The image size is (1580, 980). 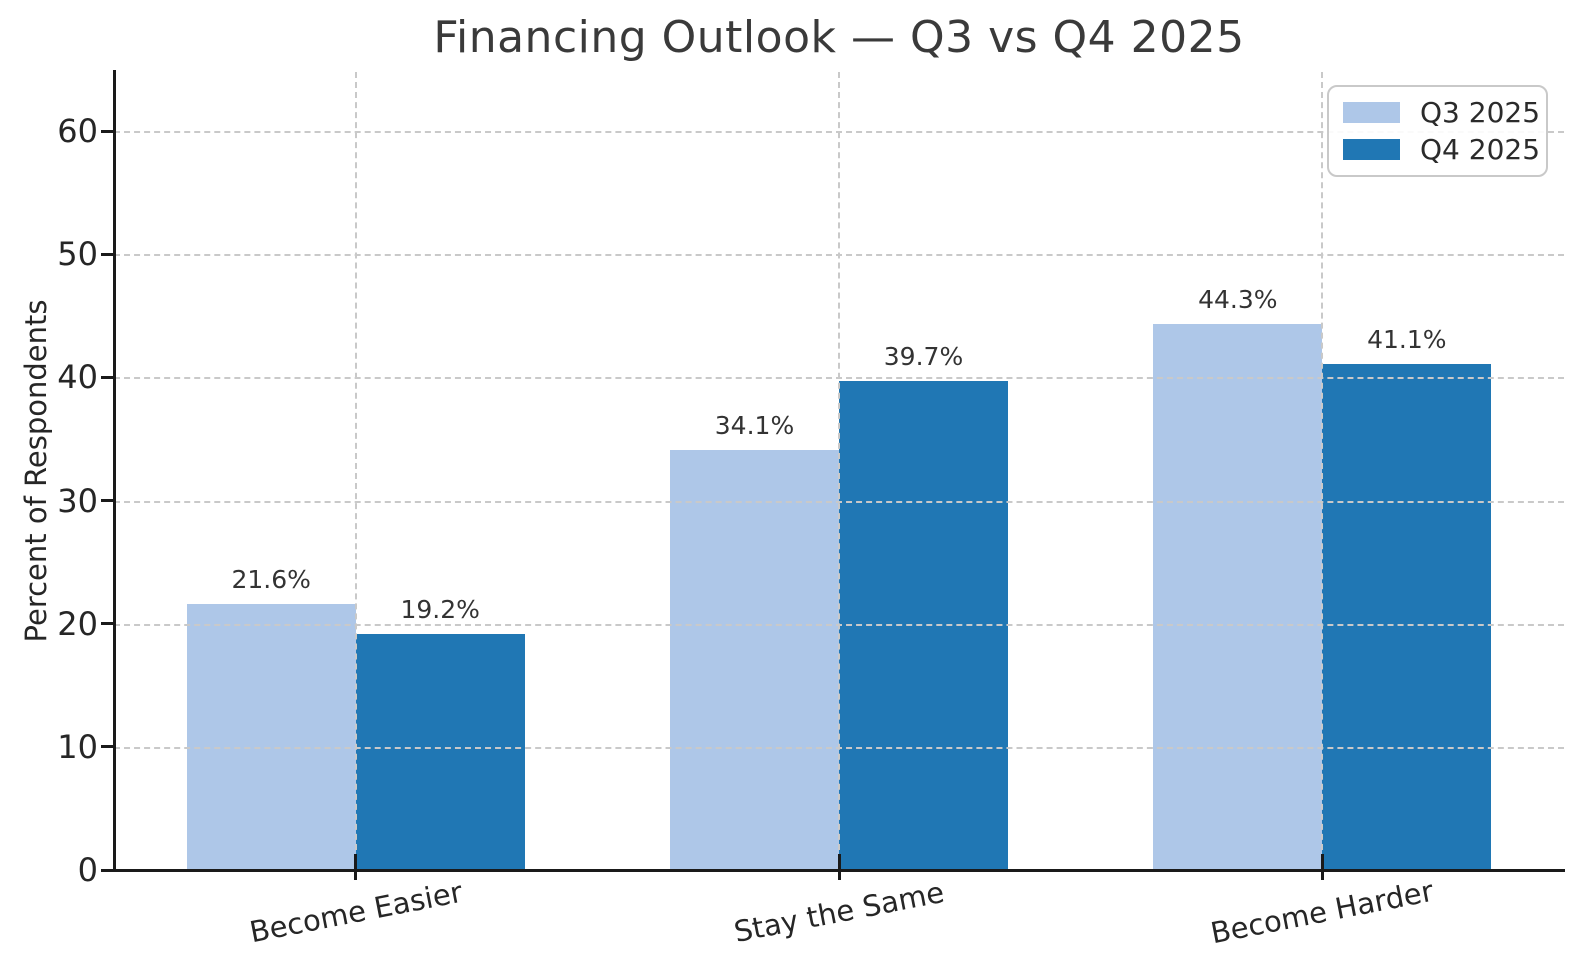 I want to click on bar-value-label-q4-2025-1: 39.7%, so click(x=923, y=357).